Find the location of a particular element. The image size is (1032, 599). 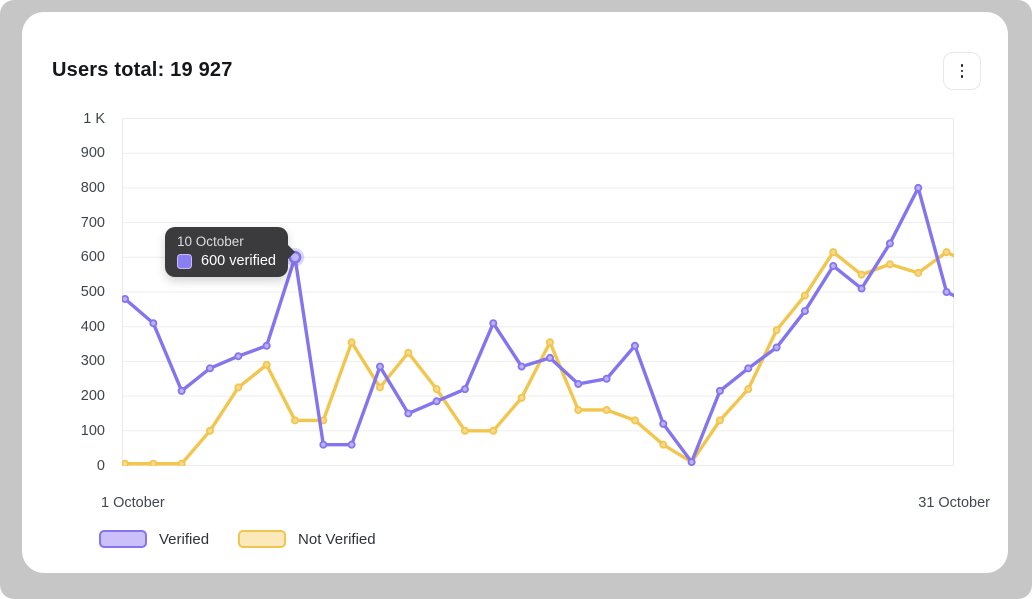

legend-item-not-verified: Not Verified is located at coordinates (307, 539).